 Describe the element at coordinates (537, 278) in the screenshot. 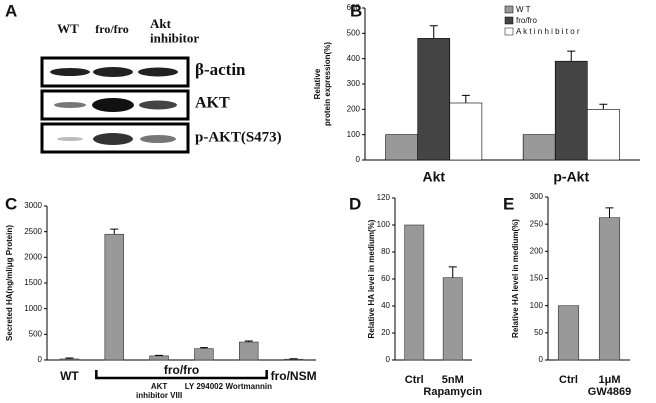

I see `y-tick-label: 150` at that location.